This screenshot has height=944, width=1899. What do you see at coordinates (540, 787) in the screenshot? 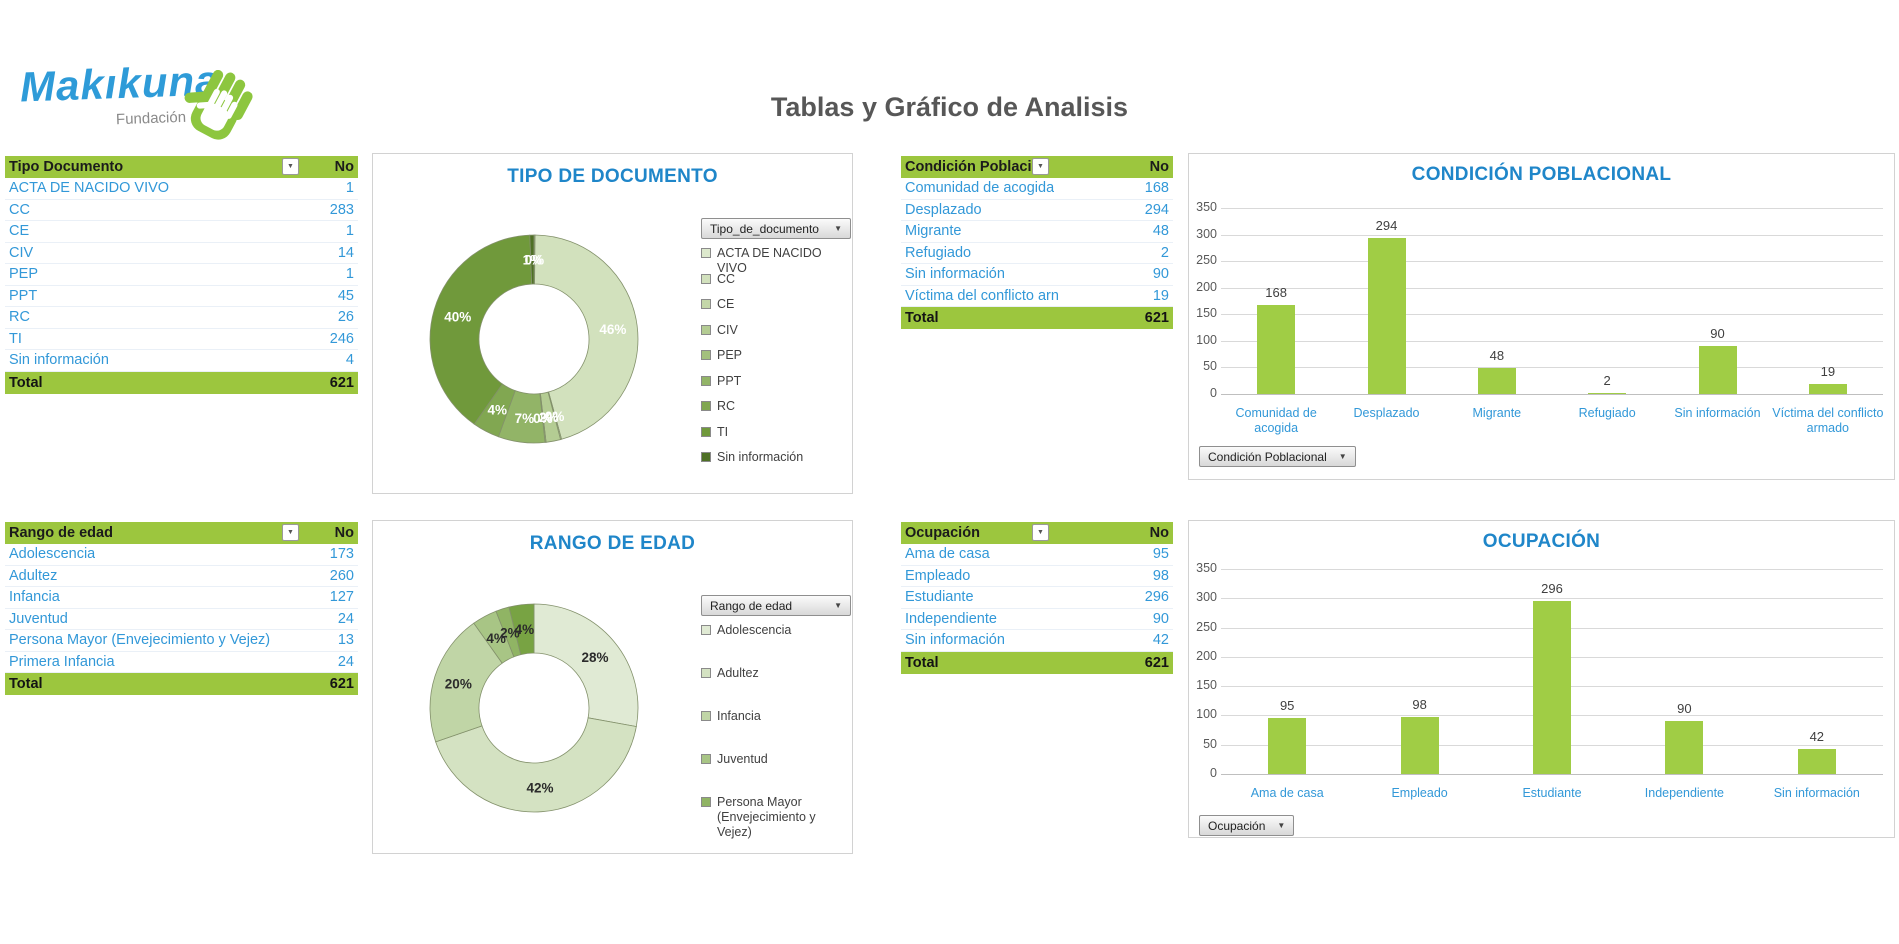
I see `donut-percent-label: 42%` at bounding box center [540, 787].